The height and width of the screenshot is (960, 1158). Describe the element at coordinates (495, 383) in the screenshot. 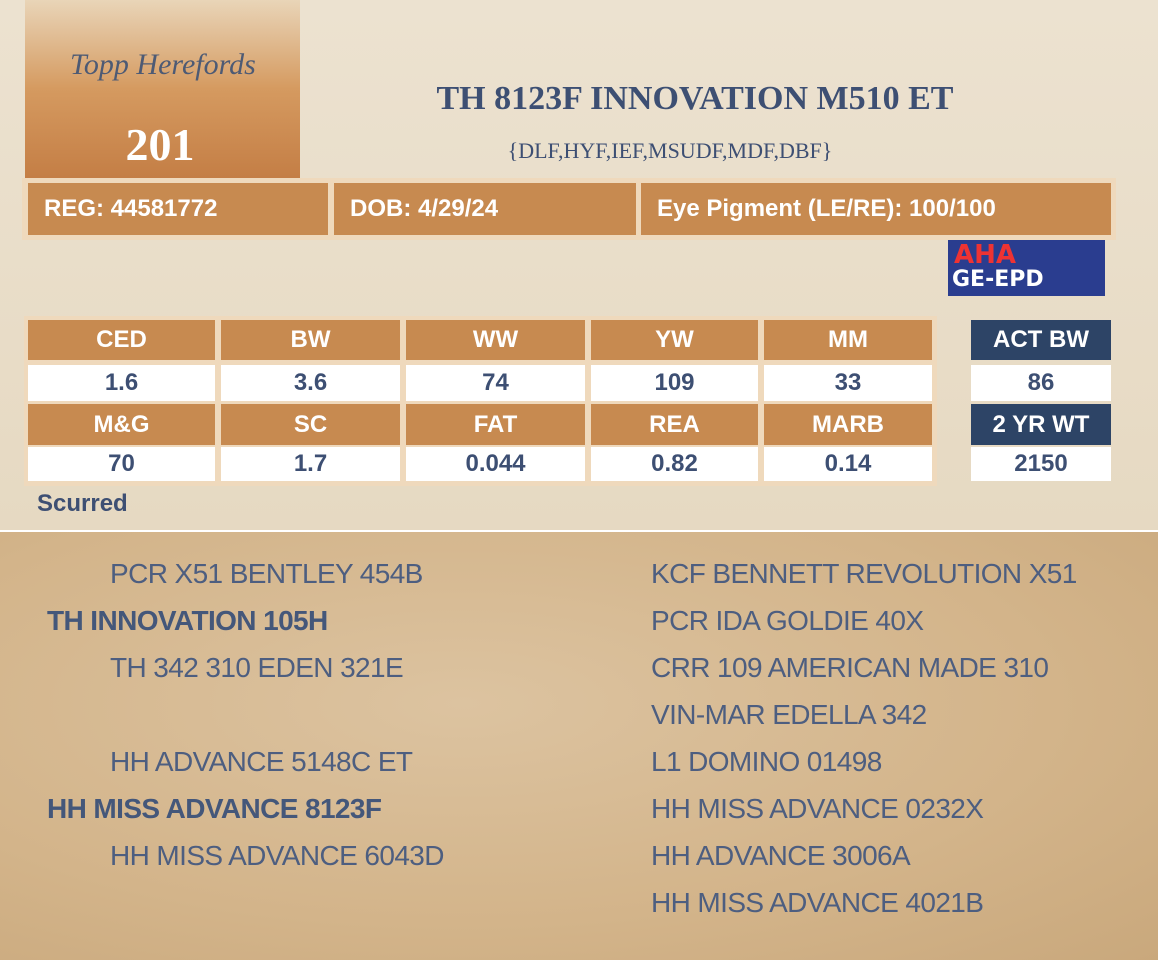

I see `epd-value: 74` at that location.